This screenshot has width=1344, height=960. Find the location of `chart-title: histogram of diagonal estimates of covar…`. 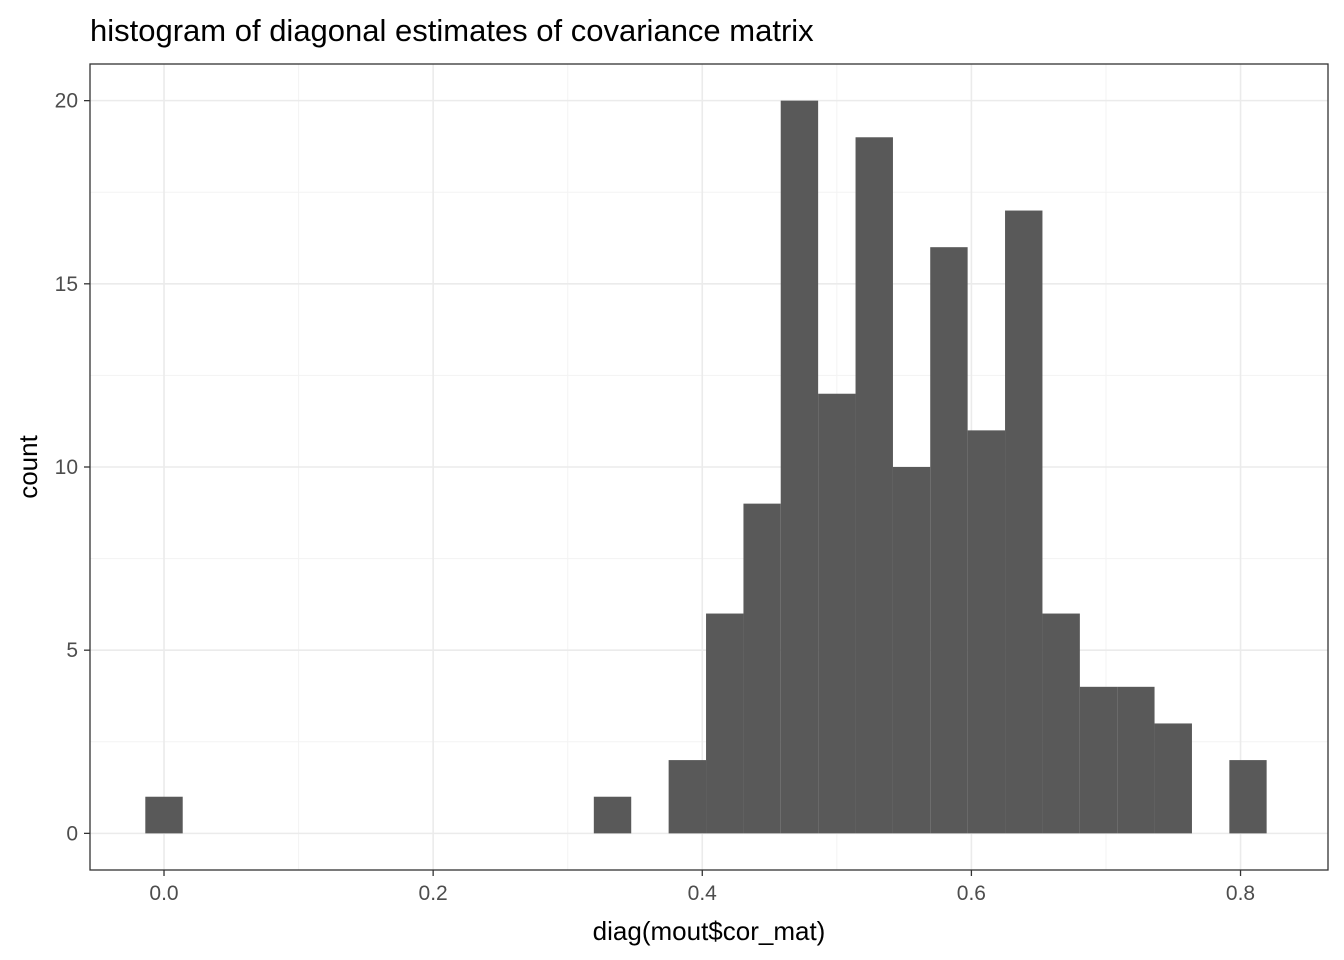

chart-title: histogram of diagonal estimates of covar… is located at coordinates (452, 30).